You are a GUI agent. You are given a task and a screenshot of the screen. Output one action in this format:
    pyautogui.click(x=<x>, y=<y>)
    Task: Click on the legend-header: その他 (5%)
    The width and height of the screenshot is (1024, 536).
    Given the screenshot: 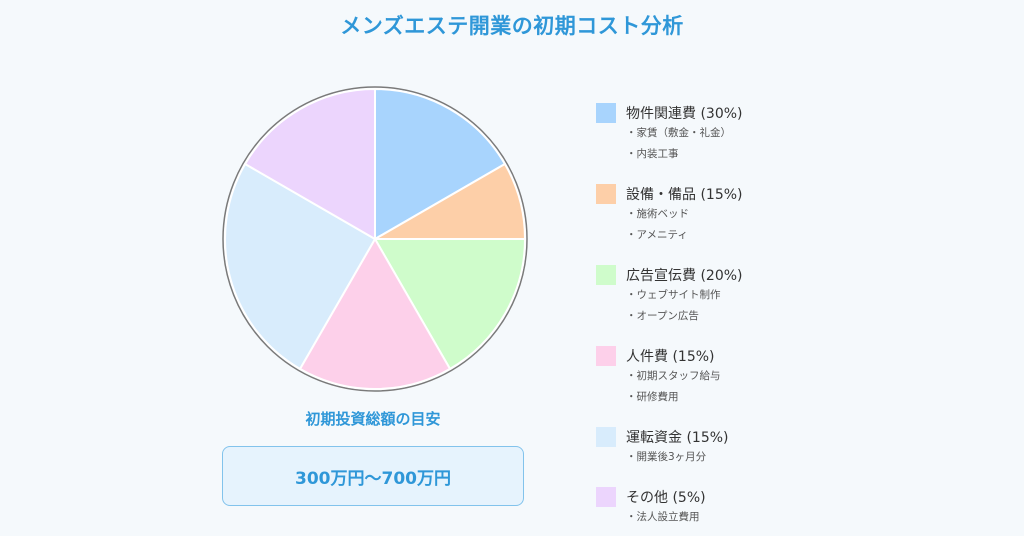 What is the action you would take?
    pyautogui.click(x=651, y=497)
    